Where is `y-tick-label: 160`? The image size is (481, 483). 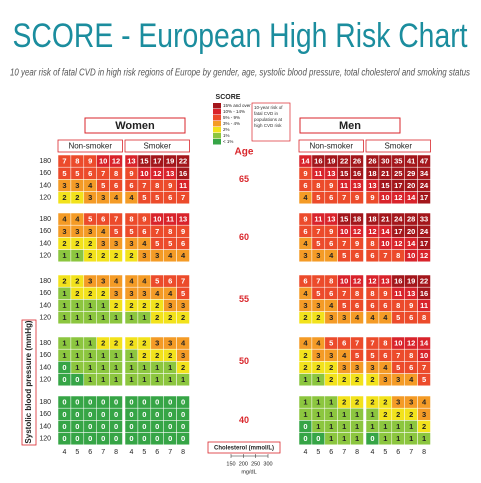 y-tick-label: 160 is located at coordinates (45, 231).